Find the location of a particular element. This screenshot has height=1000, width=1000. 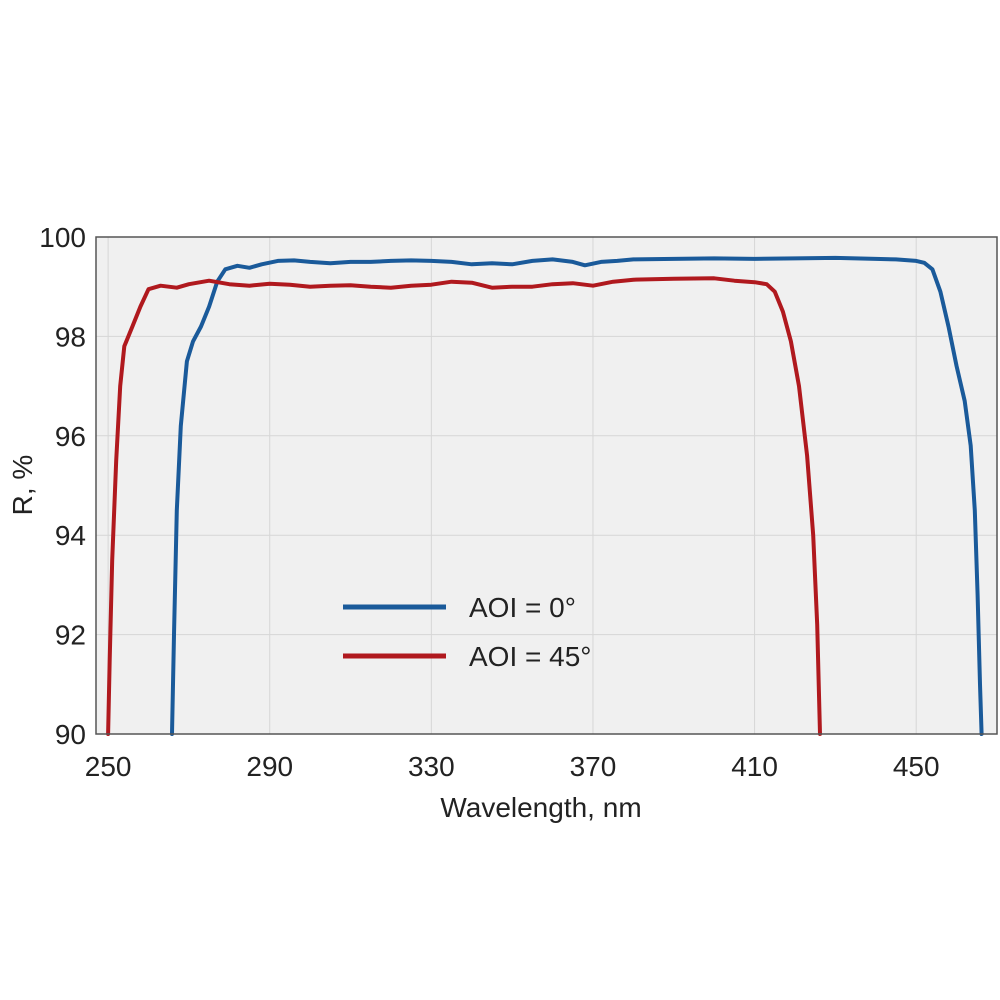

y-tick-label: 98 is located at coordinates (70, 336).